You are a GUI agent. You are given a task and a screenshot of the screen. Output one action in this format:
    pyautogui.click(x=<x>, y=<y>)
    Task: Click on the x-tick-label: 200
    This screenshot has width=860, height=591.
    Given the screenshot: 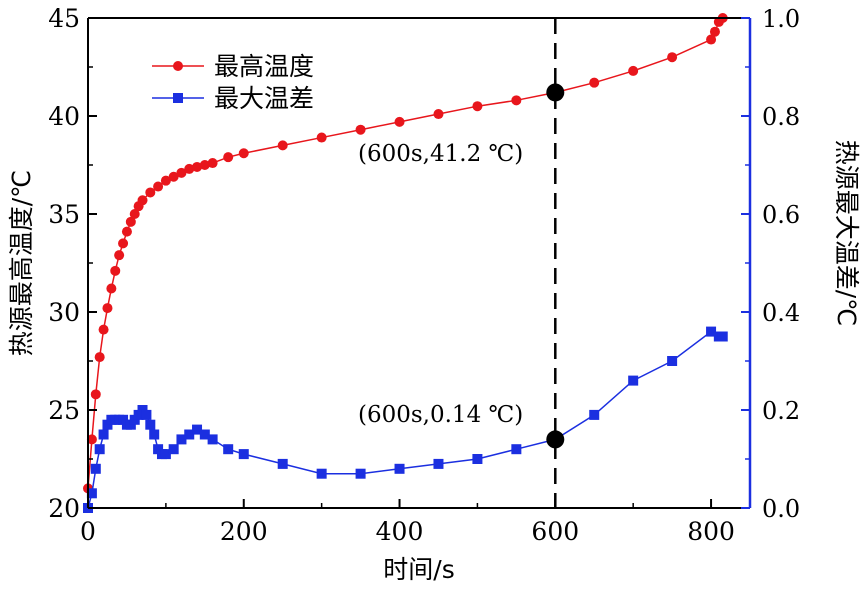 What is the action you would take?
    pyautogui.click(x=244, y=531)
    